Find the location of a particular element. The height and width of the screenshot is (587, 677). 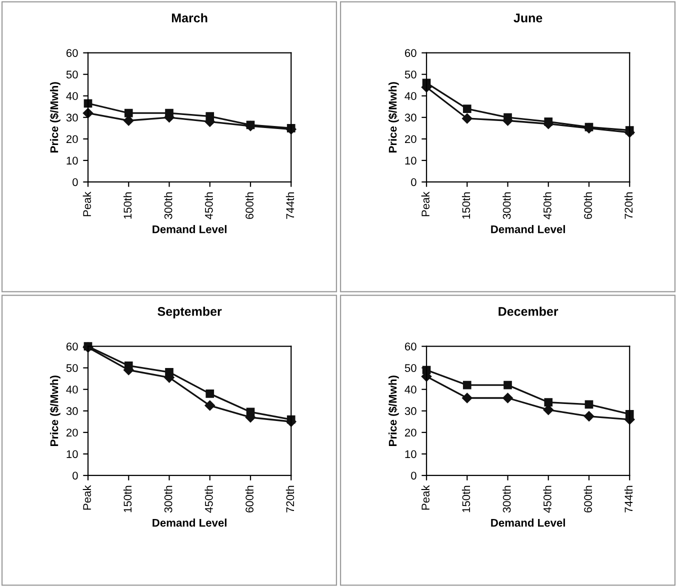

chart-title: March is located at coordinates (190, 17).